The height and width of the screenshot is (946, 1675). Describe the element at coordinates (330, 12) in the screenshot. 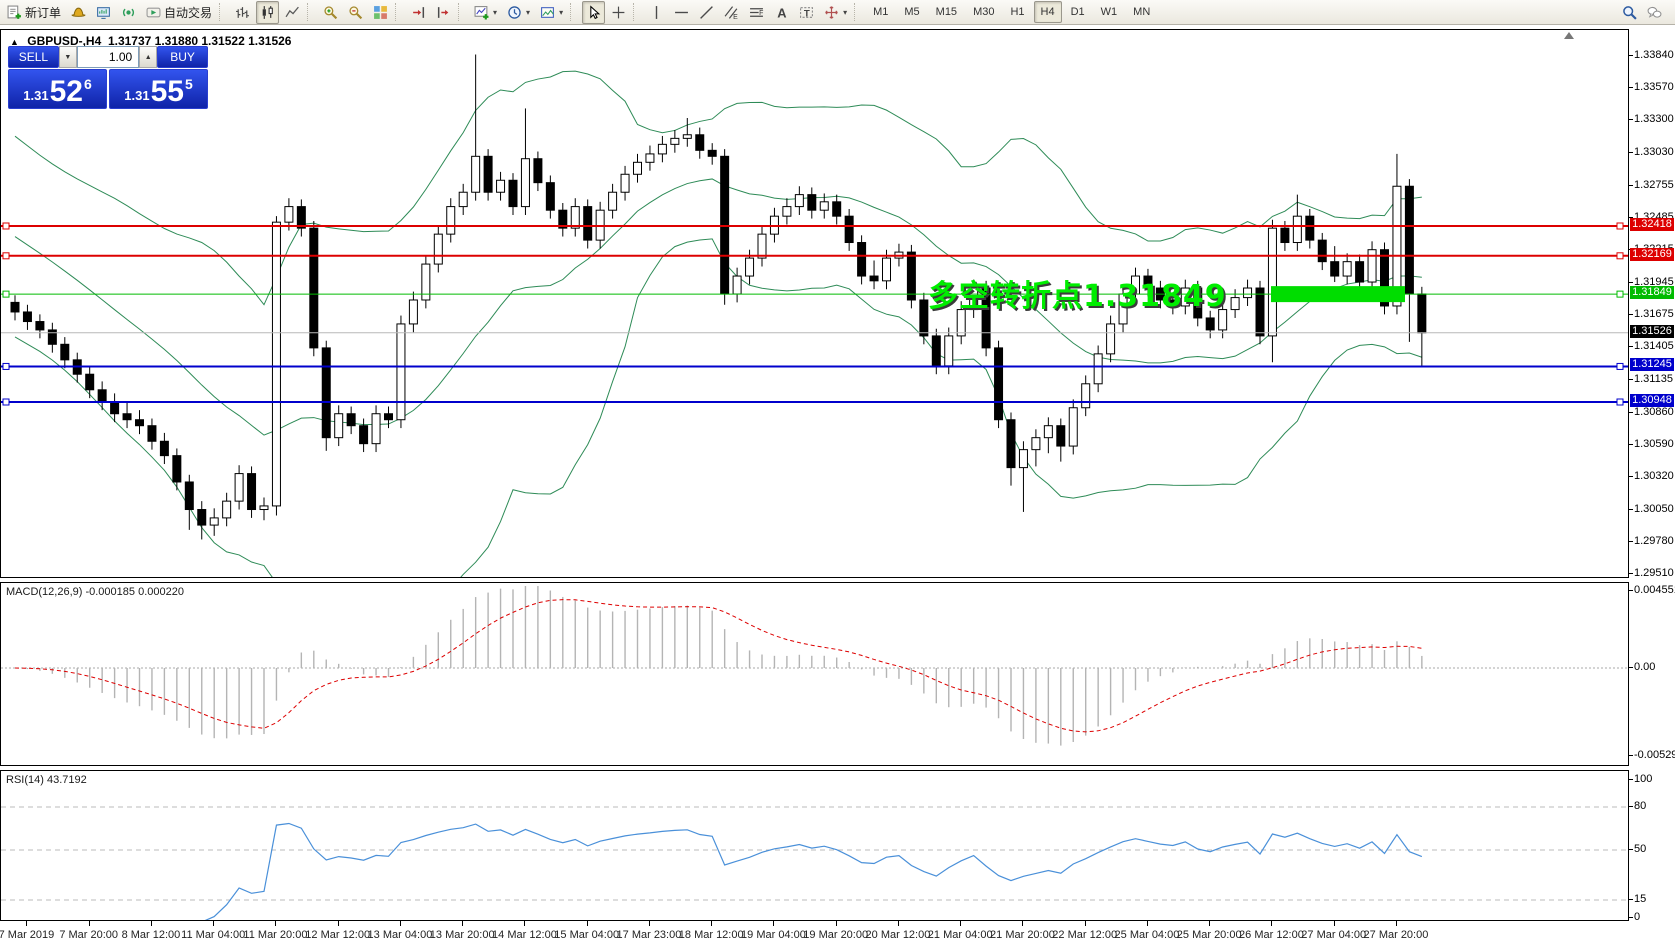

I see `zoom-in-button` at that location.